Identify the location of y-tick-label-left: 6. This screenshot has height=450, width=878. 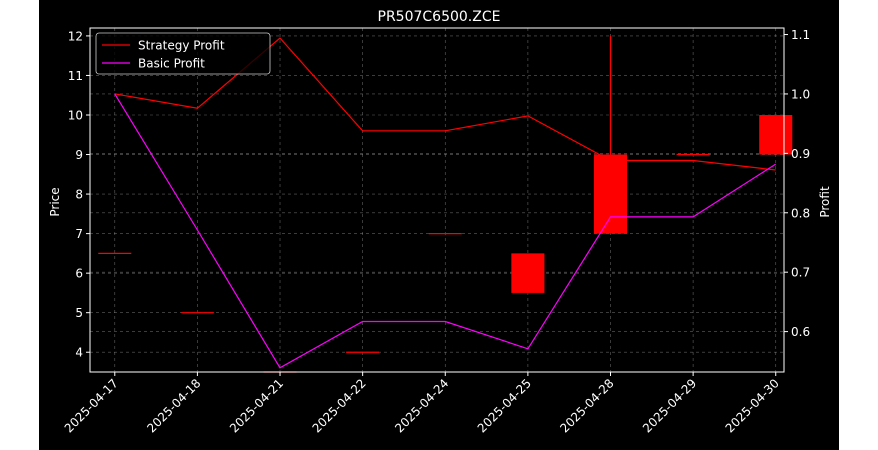
(79, 274).